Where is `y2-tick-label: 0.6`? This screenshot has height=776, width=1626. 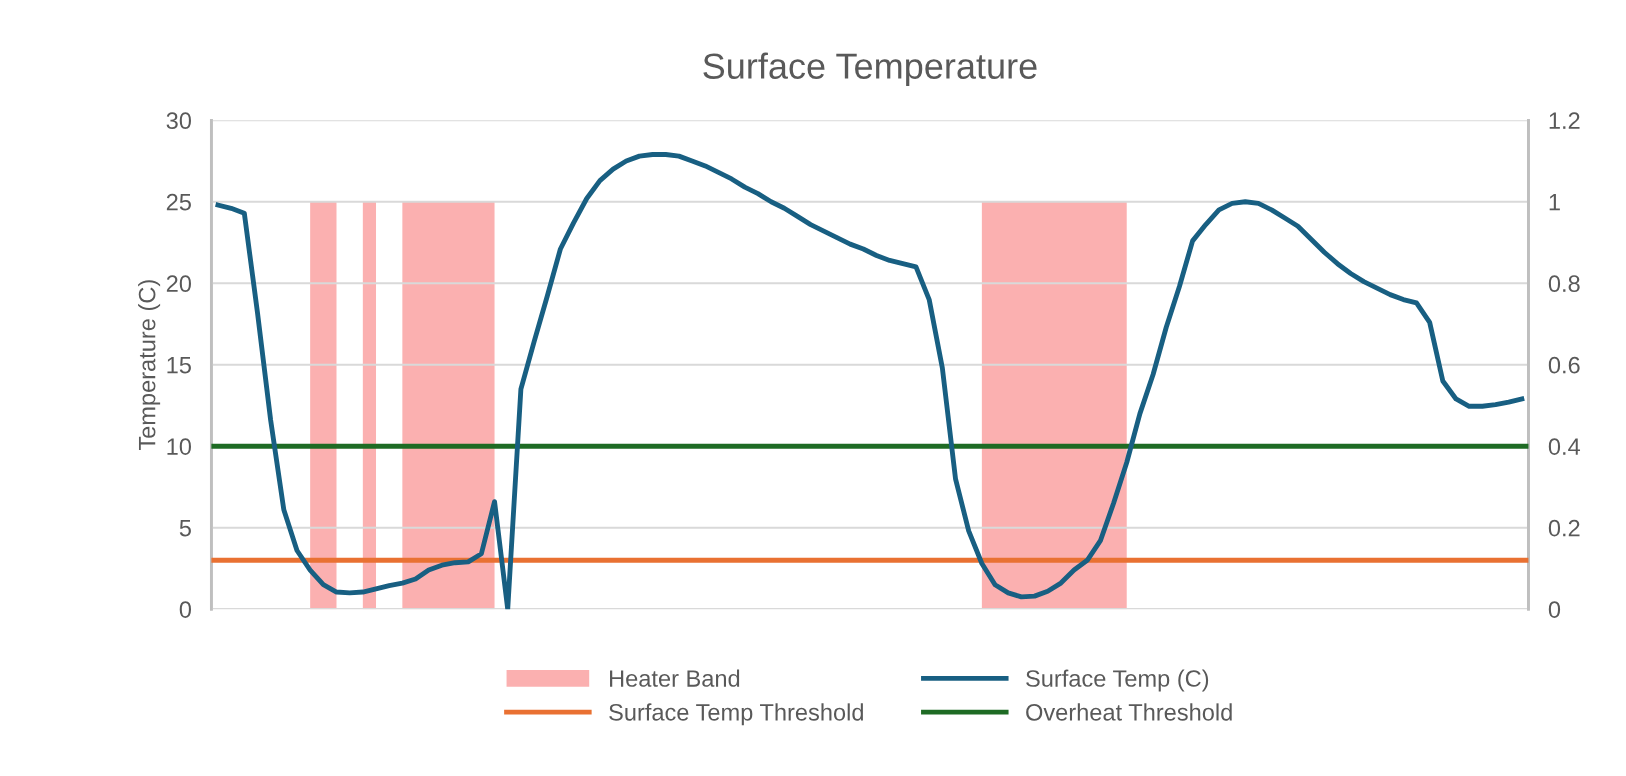
y2-tick-label: 0.6 is located at coordinates (1564, 365).